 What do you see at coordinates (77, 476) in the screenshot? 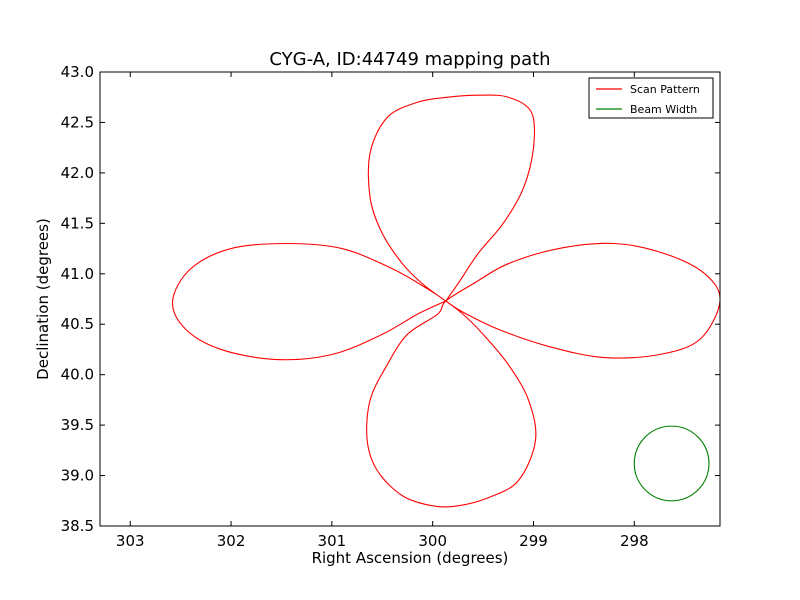
I see `y-tick-label: 39.0` at bounding box center [77, 476].